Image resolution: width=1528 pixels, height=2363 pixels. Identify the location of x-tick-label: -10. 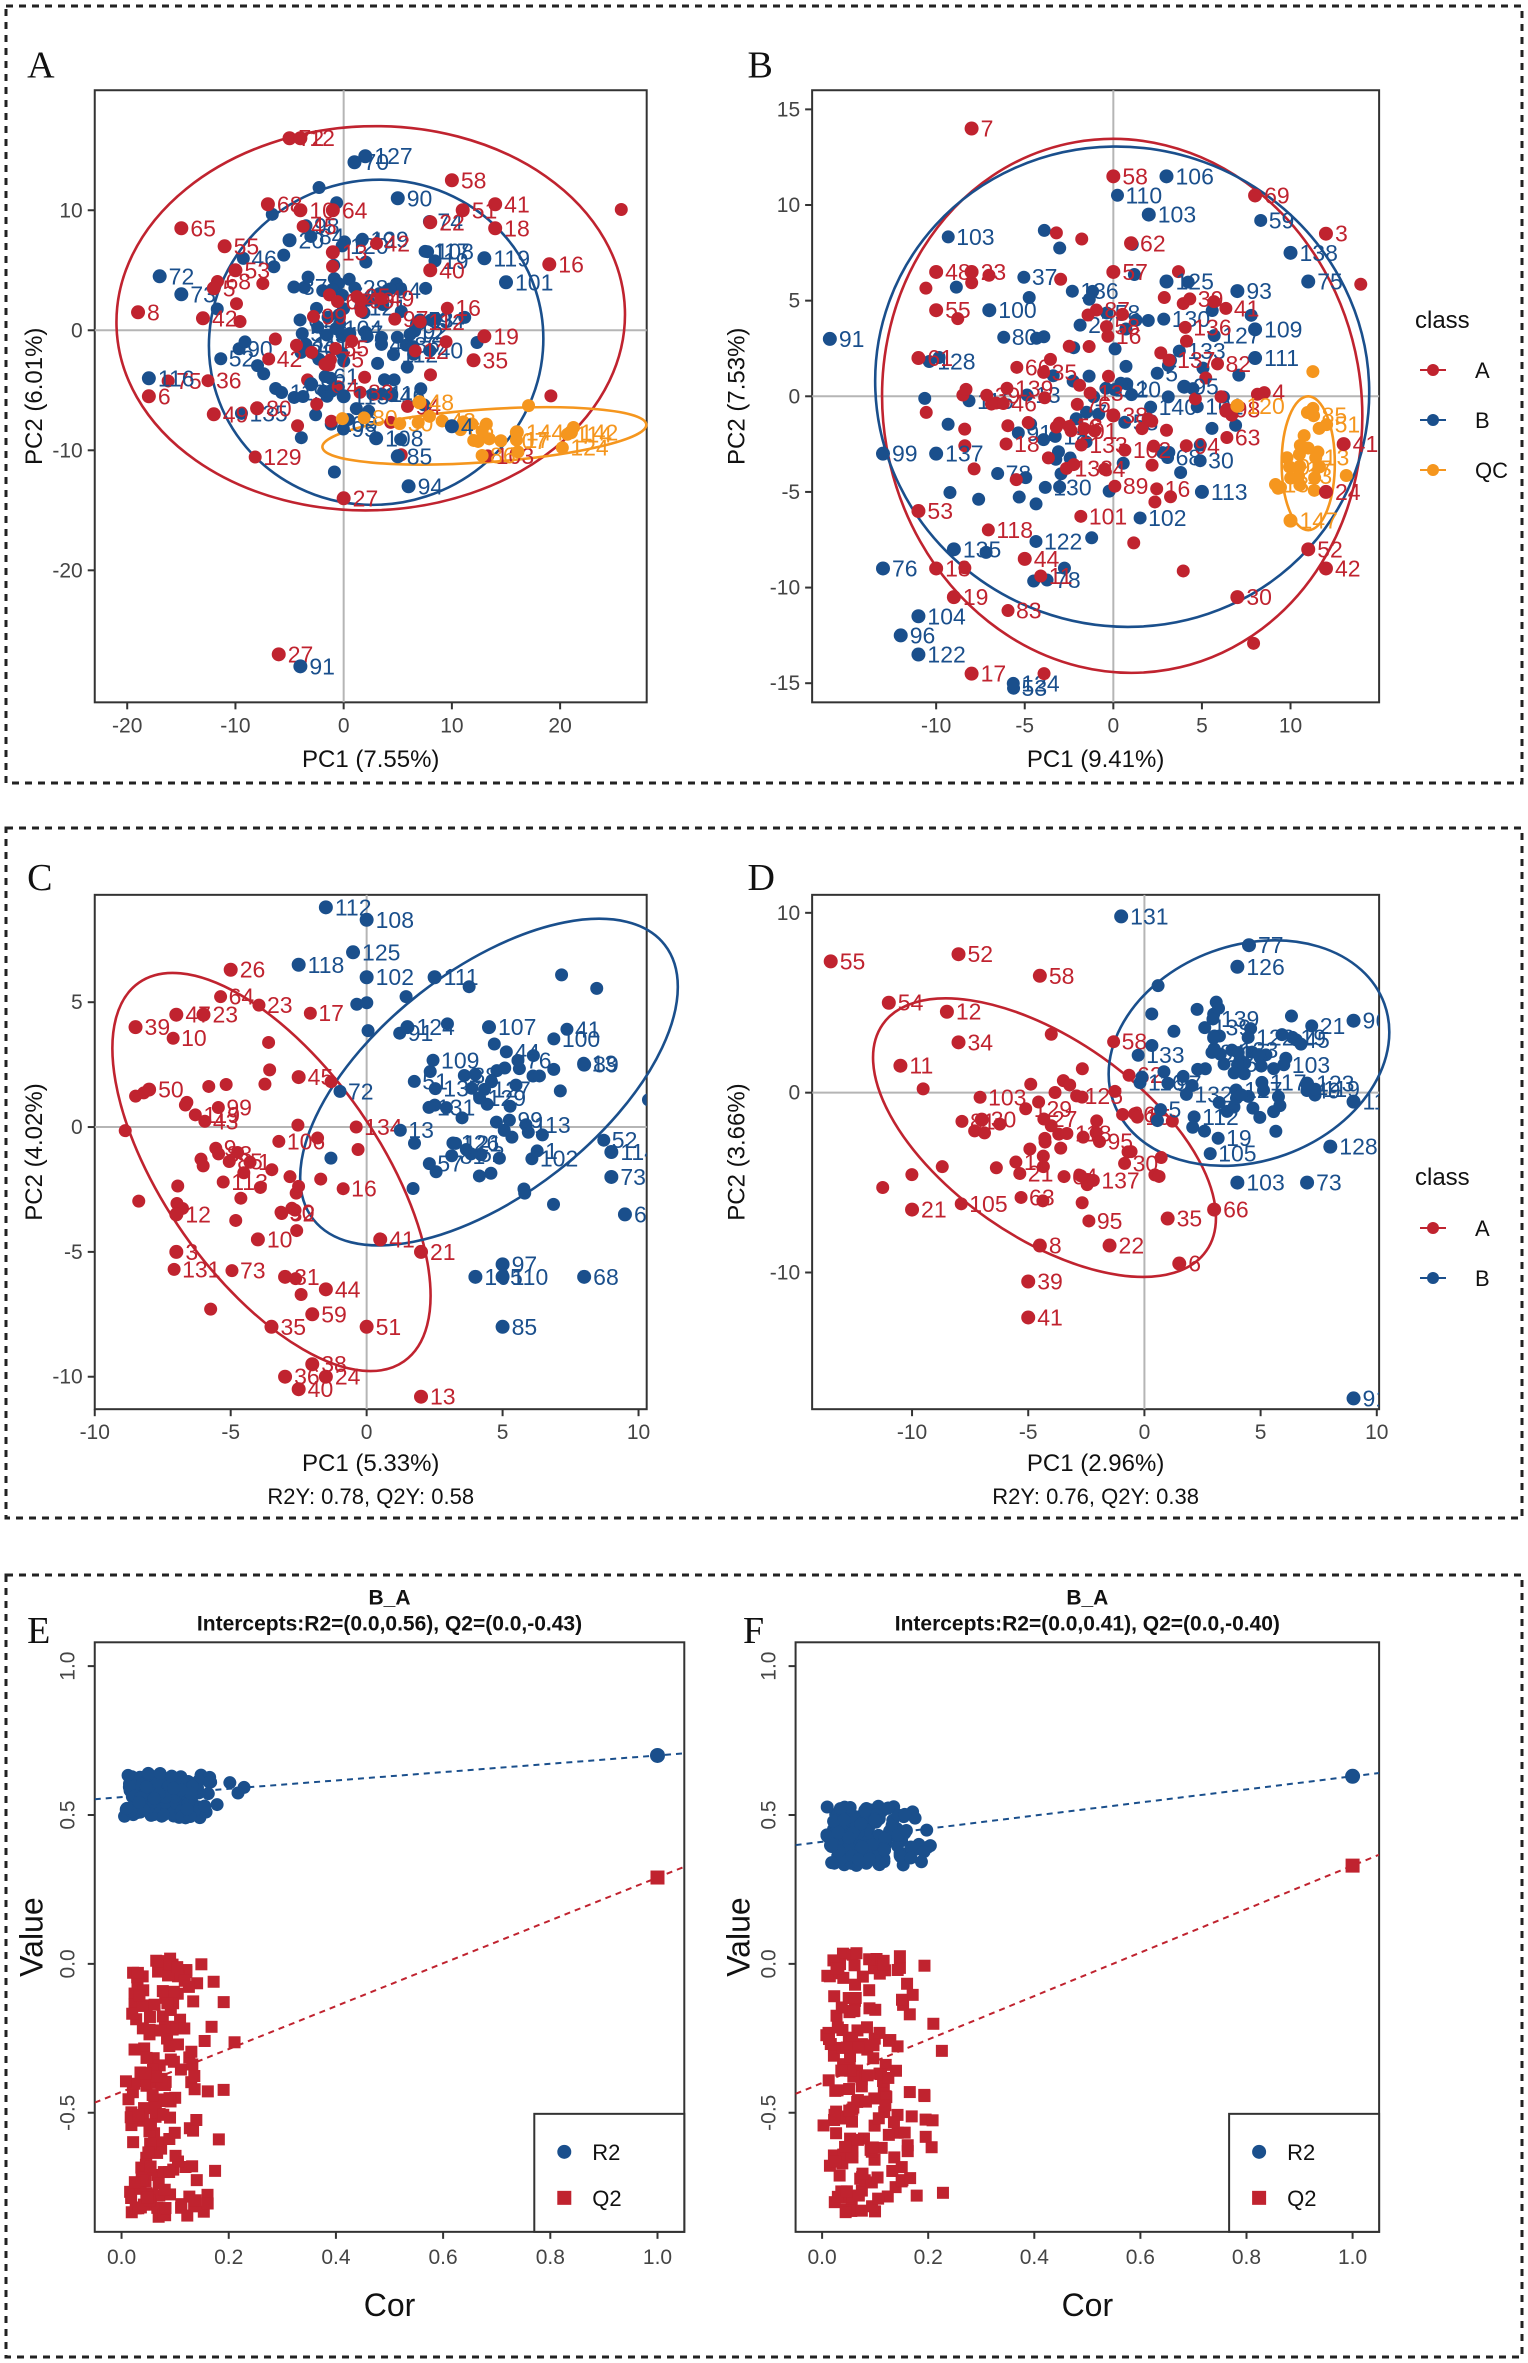
(235, 725).